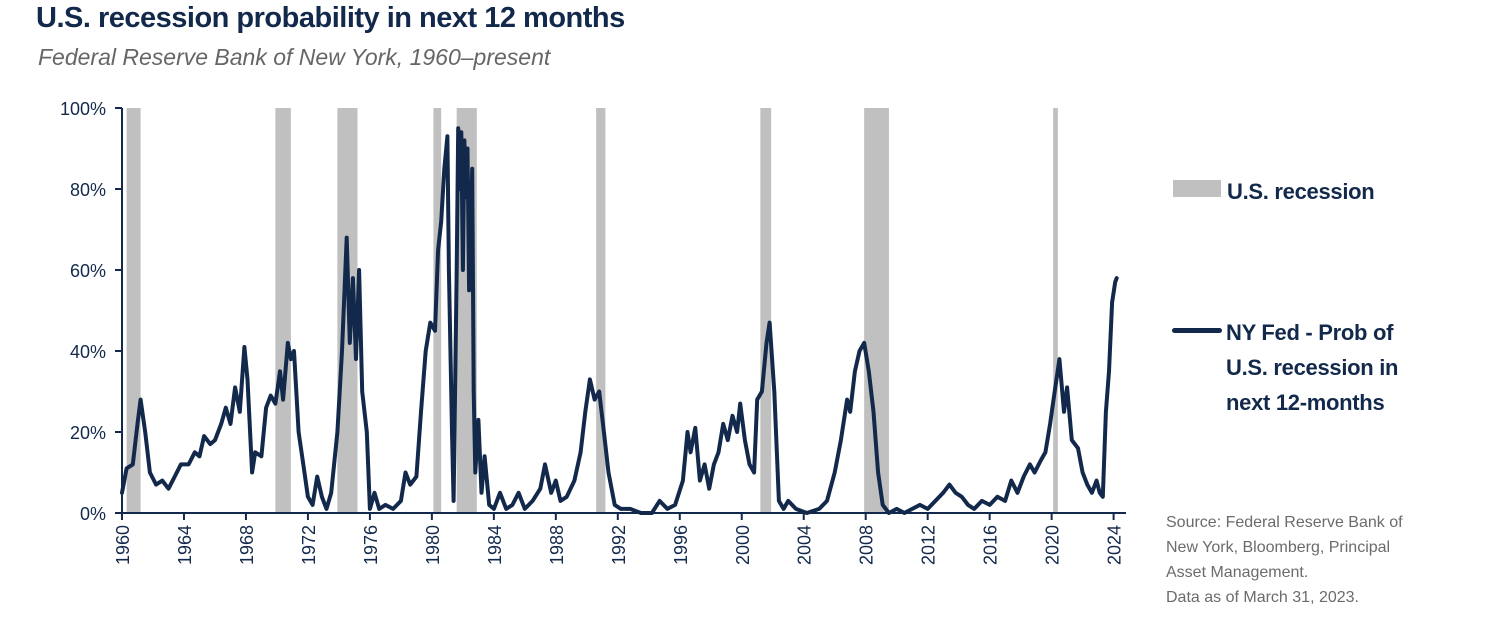 The width and height of the screenshot is (1500, 632). I want to click on source-line-2: New York, Bloomberg, Principal, so click(1278, 547).